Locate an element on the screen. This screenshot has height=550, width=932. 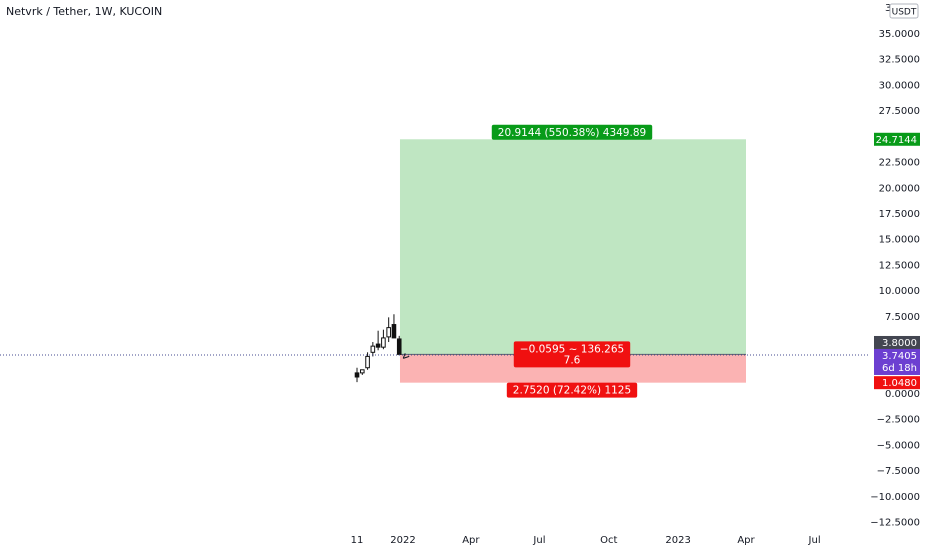
currency-button: USDT is located at coordinates (904, 11).